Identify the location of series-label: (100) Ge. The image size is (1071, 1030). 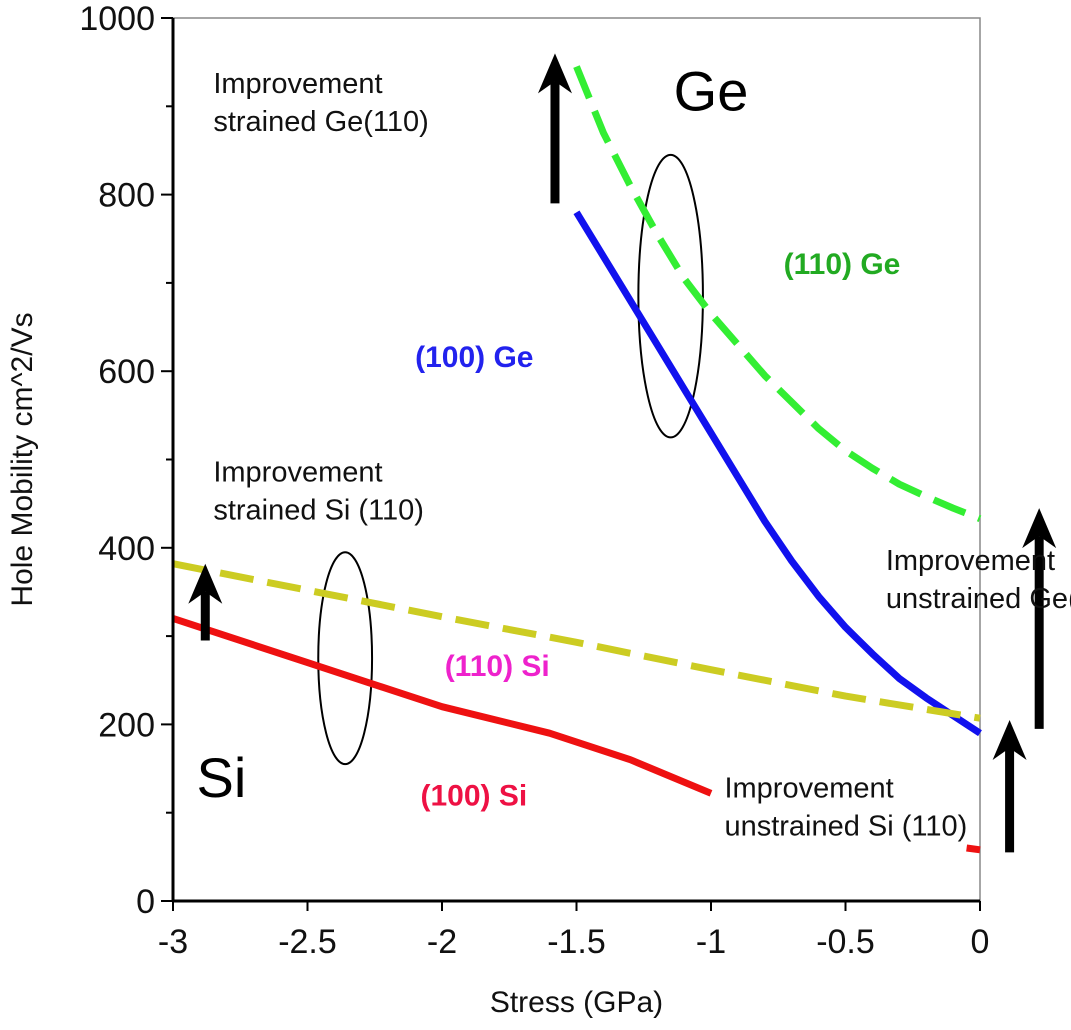
(474, 357).